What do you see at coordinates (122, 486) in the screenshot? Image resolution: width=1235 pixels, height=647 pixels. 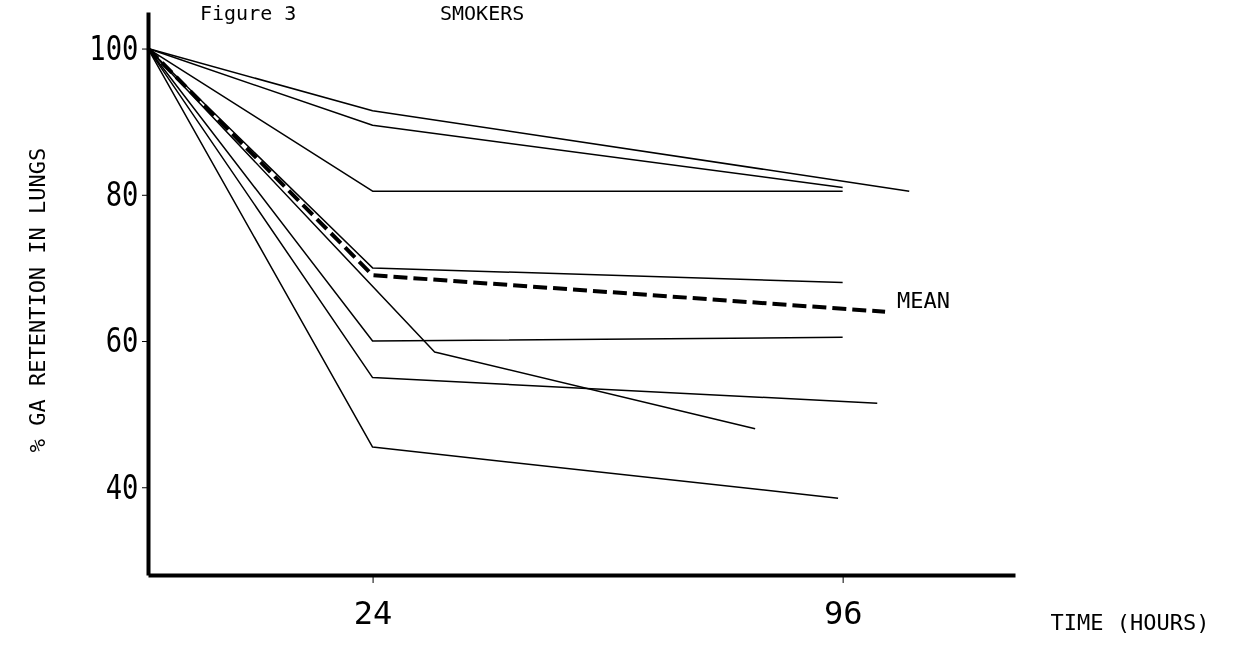 I see `y-tick-label: 40` at bounding box center [122, 486].